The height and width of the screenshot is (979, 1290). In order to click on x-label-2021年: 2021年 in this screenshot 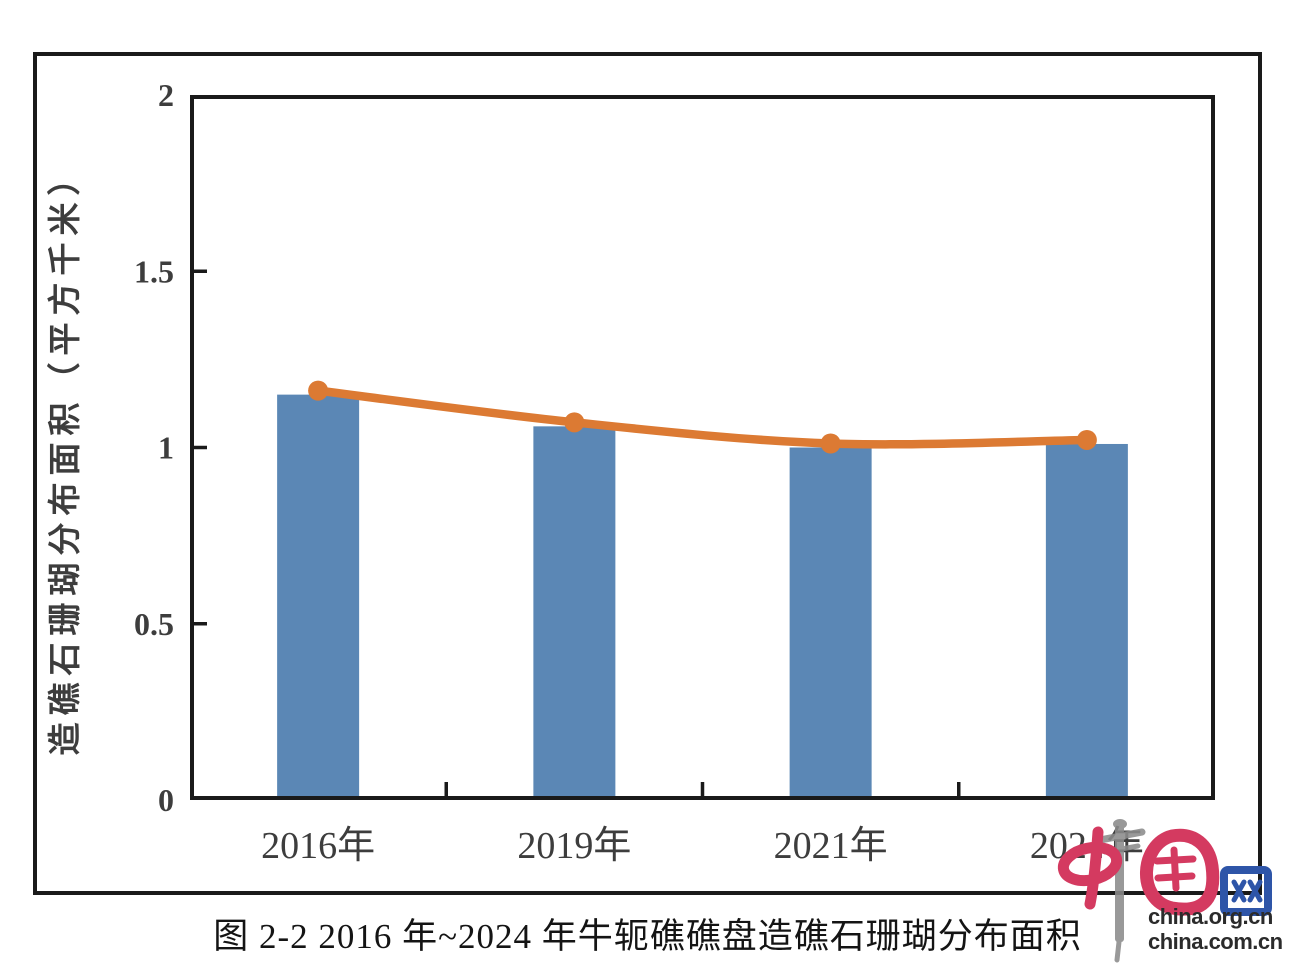, I will do `click(831, 846)`.